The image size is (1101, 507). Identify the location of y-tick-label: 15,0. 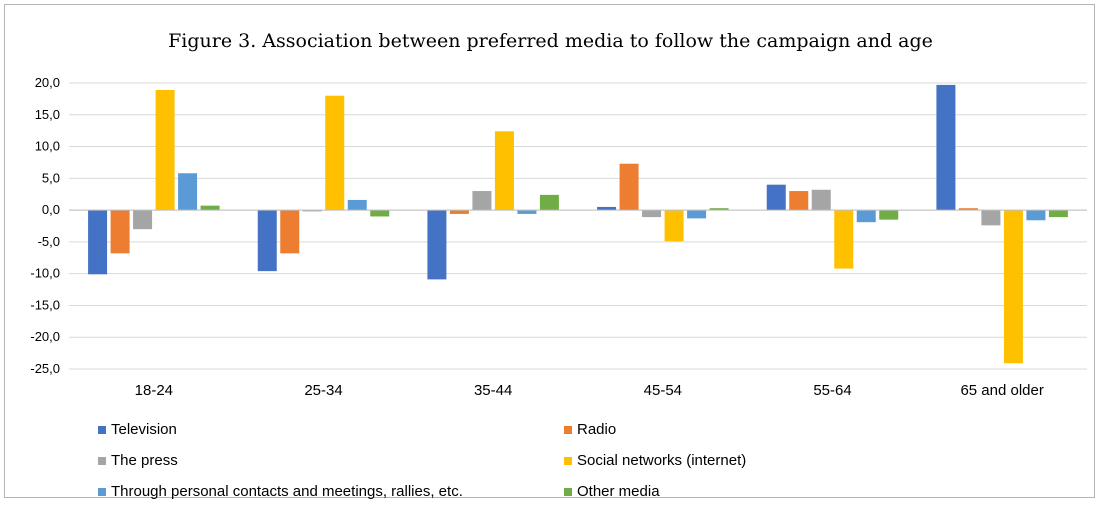
(47, 114).